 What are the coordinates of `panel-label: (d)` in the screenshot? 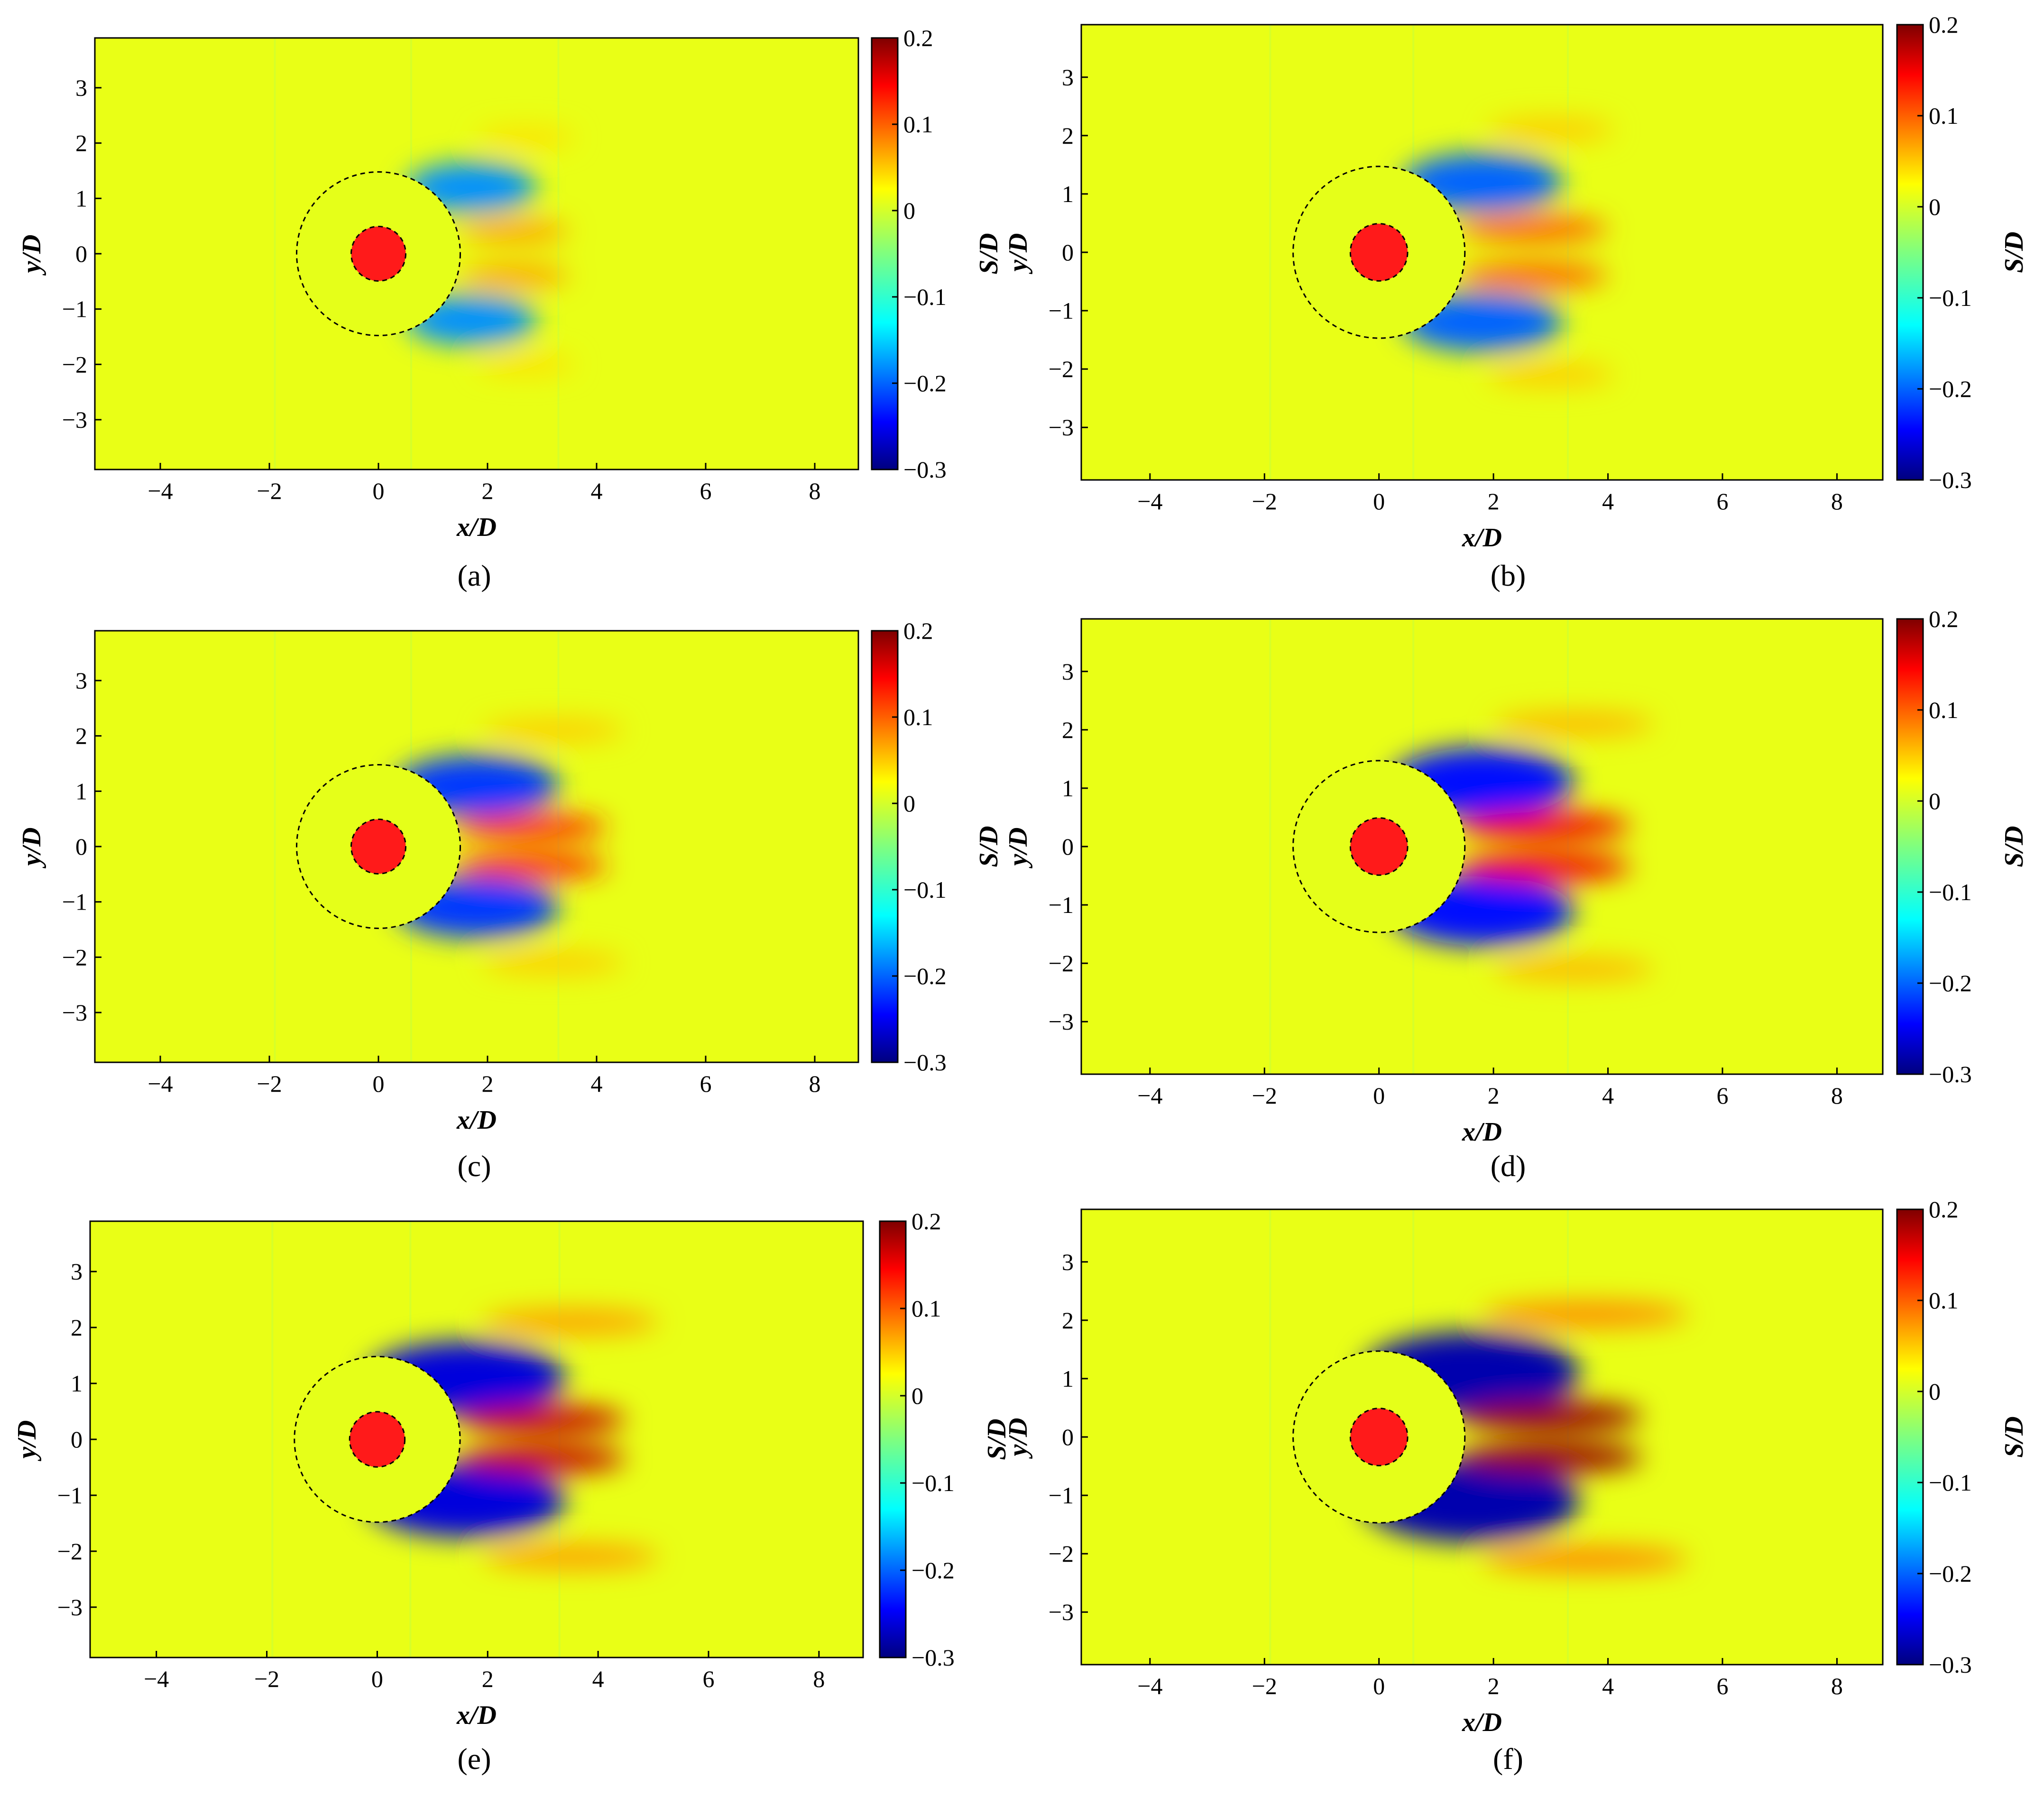 It's located at (1508, 1166).